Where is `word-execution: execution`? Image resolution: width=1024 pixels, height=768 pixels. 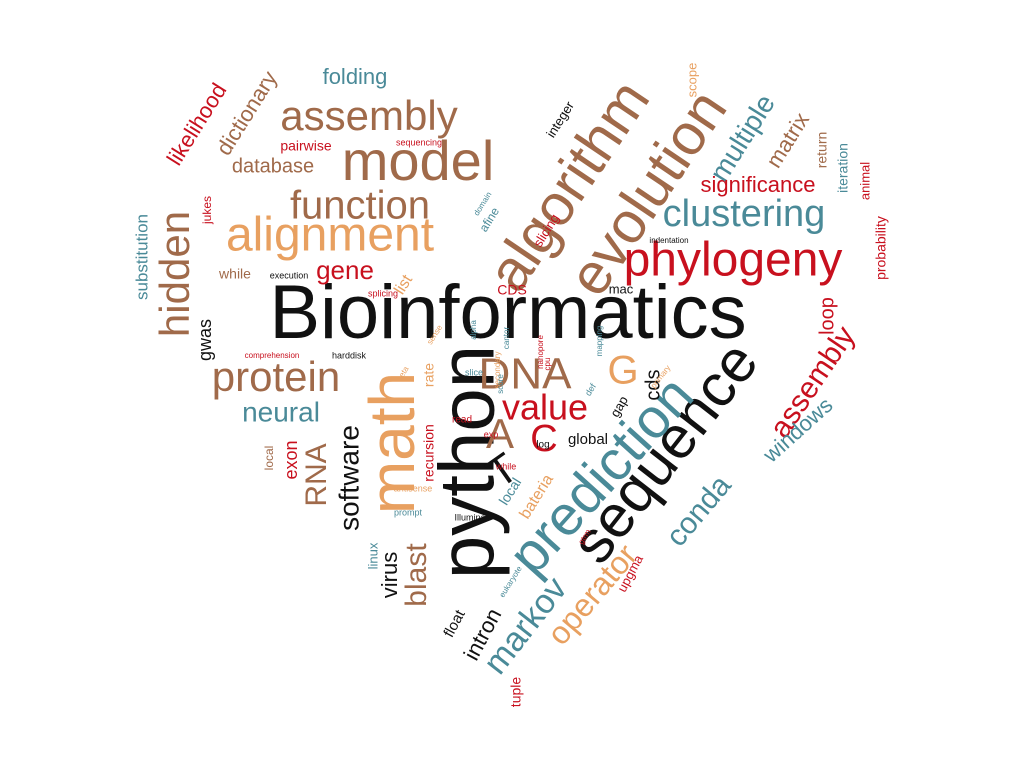
word-execution: execution is located at coordinates (289, 275).